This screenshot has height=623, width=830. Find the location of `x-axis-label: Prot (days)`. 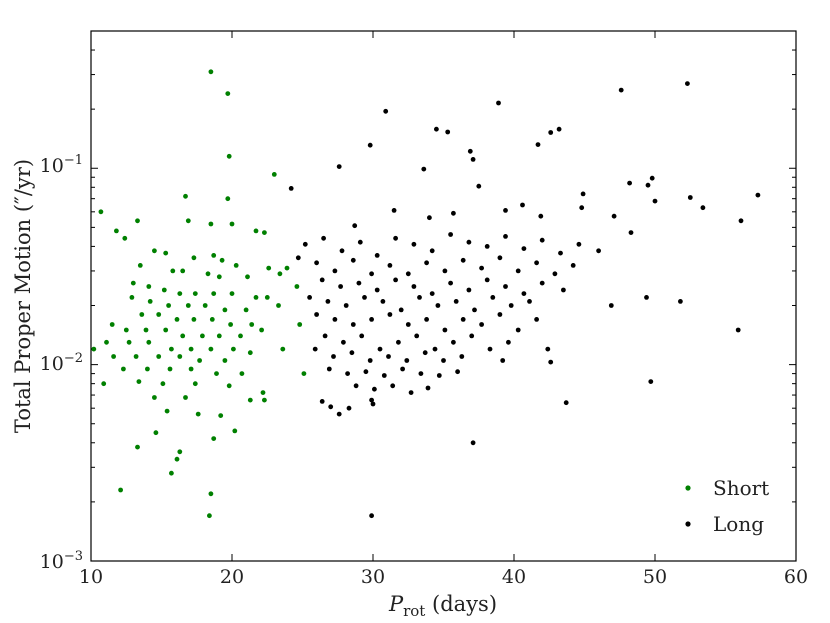

x-axis-label: Prot (days) is located at coordinates (442, 606).